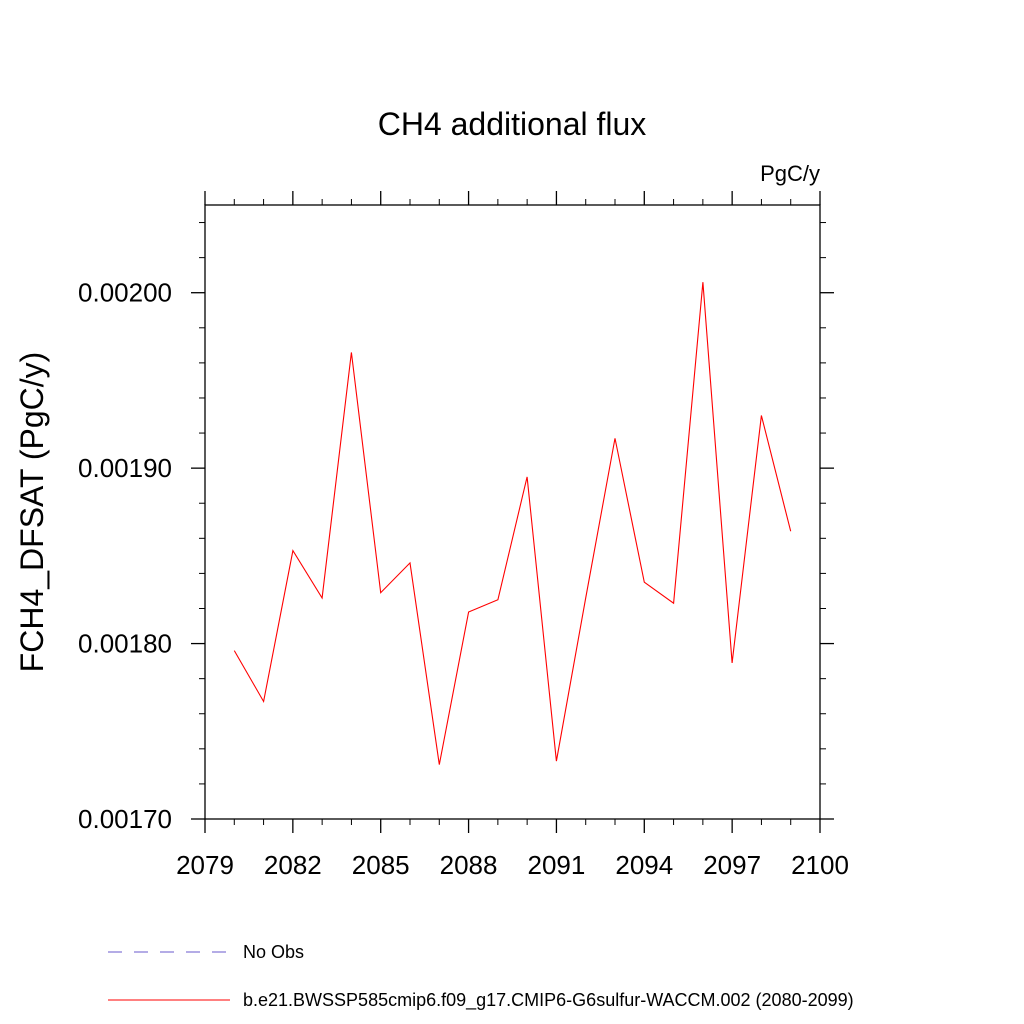 The width and height of the screenshot is (1024, 1024). Describe the element at coordinates (381, 865) in the screenshot. I see `x-tick-label: 2085` at that location.